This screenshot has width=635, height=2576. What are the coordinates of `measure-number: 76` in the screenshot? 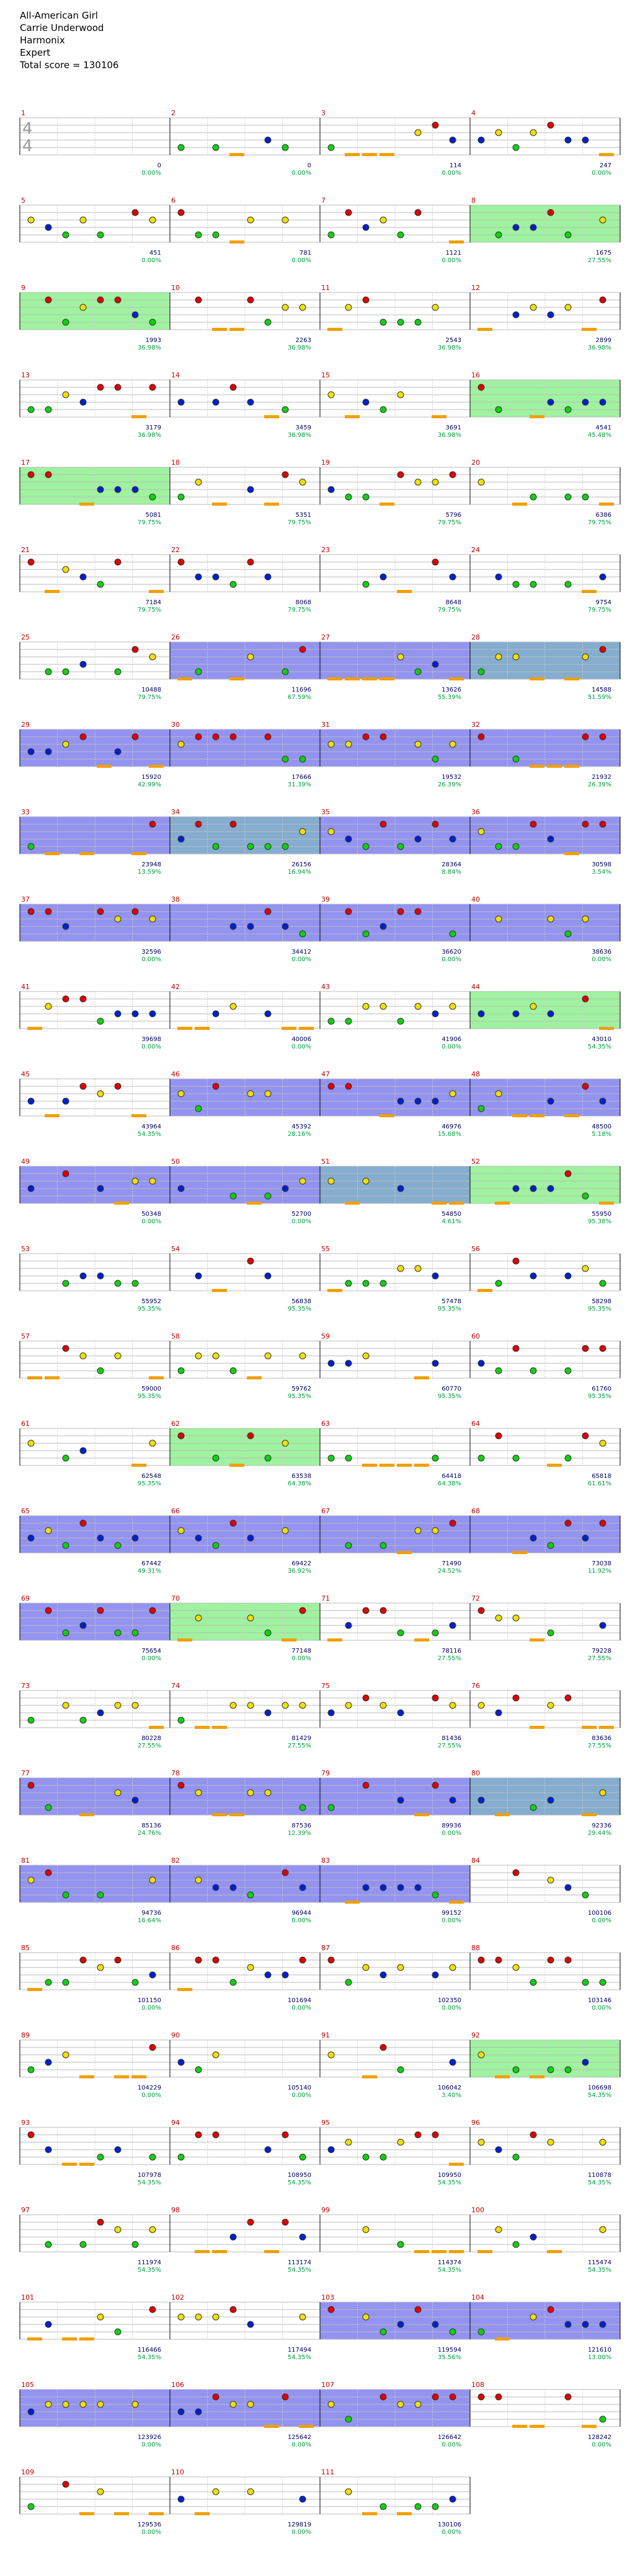 It's located at (475, 1686).